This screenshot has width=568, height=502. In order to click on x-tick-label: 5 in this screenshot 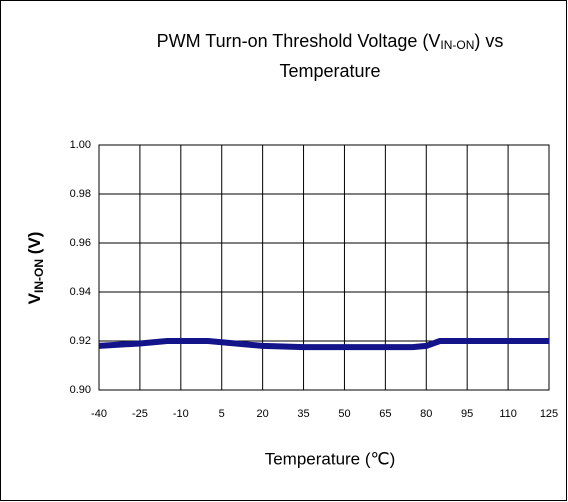, I will do `click(222, 414)`.